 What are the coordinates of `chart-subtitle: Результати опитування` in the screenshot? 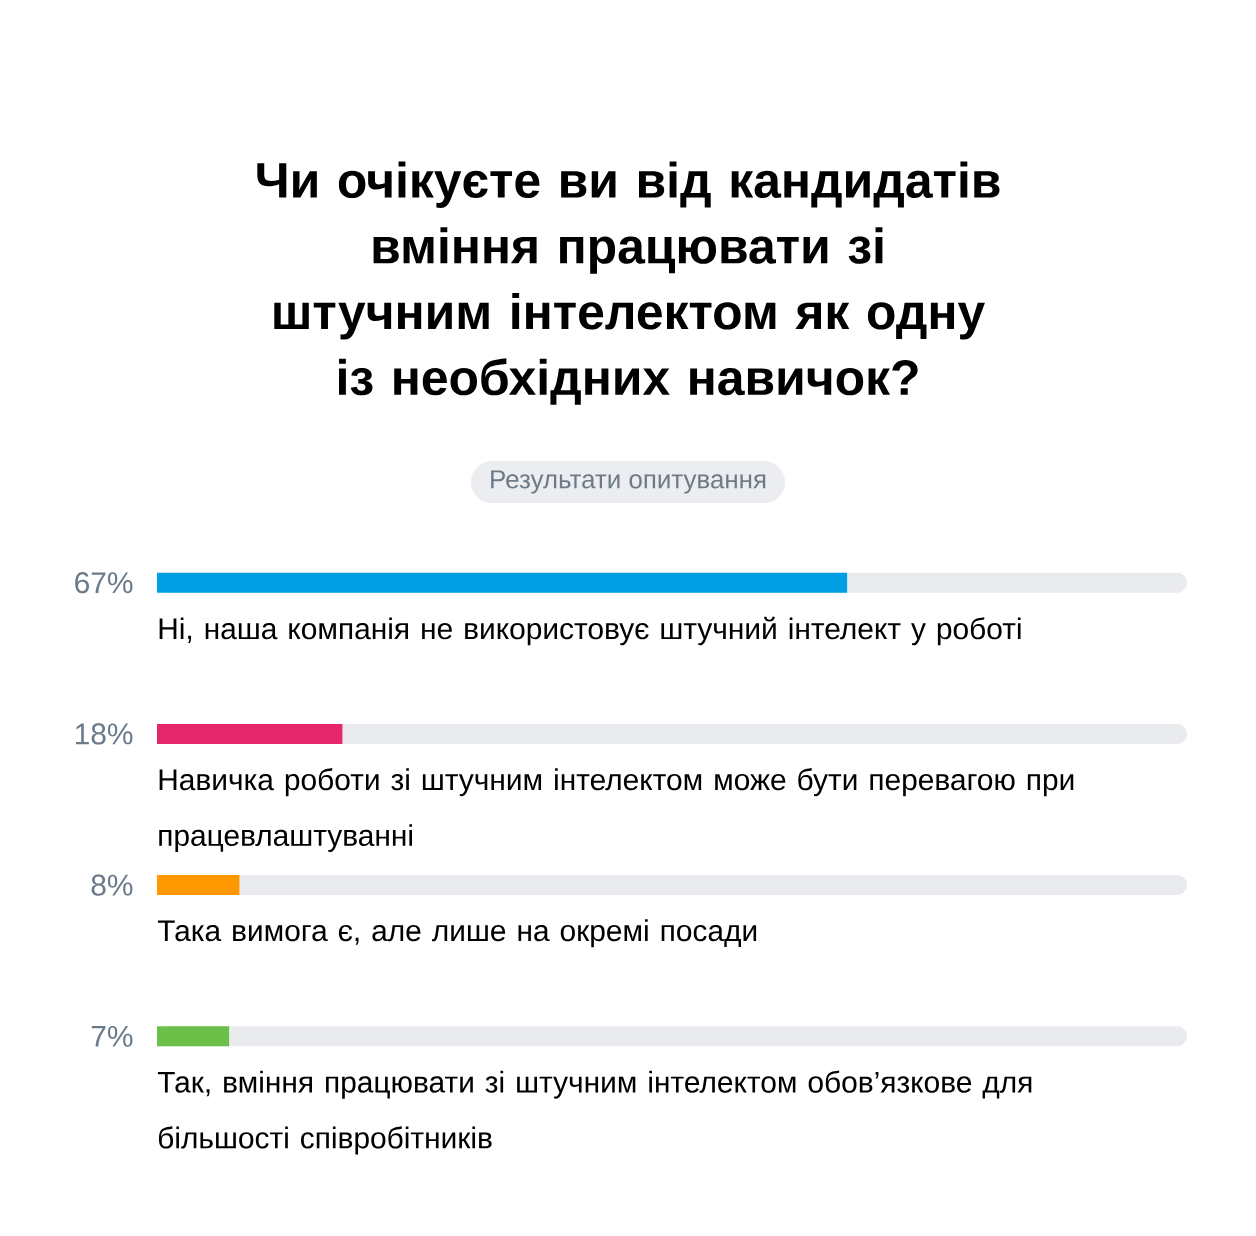 It's located at (628, 482).